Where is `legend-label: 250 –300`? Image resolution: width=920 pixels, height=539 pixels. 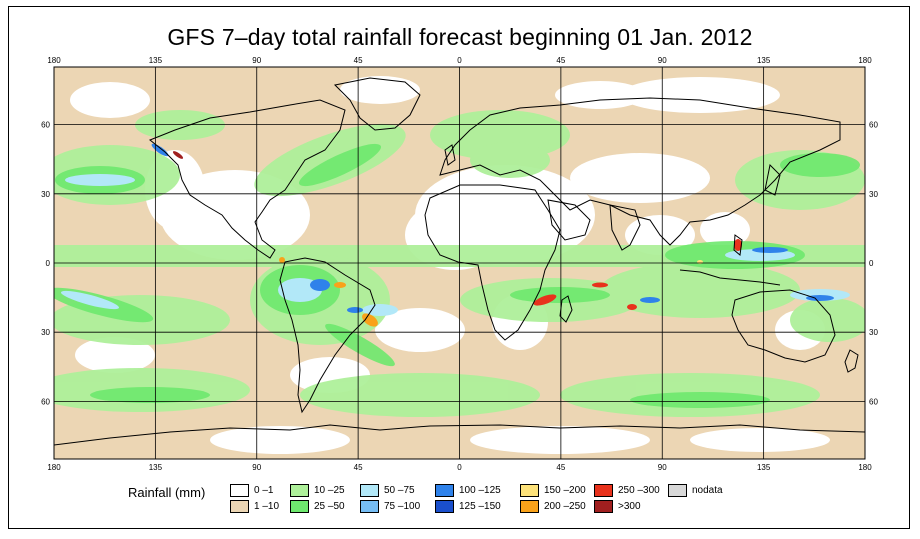
legend-label: 250 –300 is located at coordinates (639, 490).